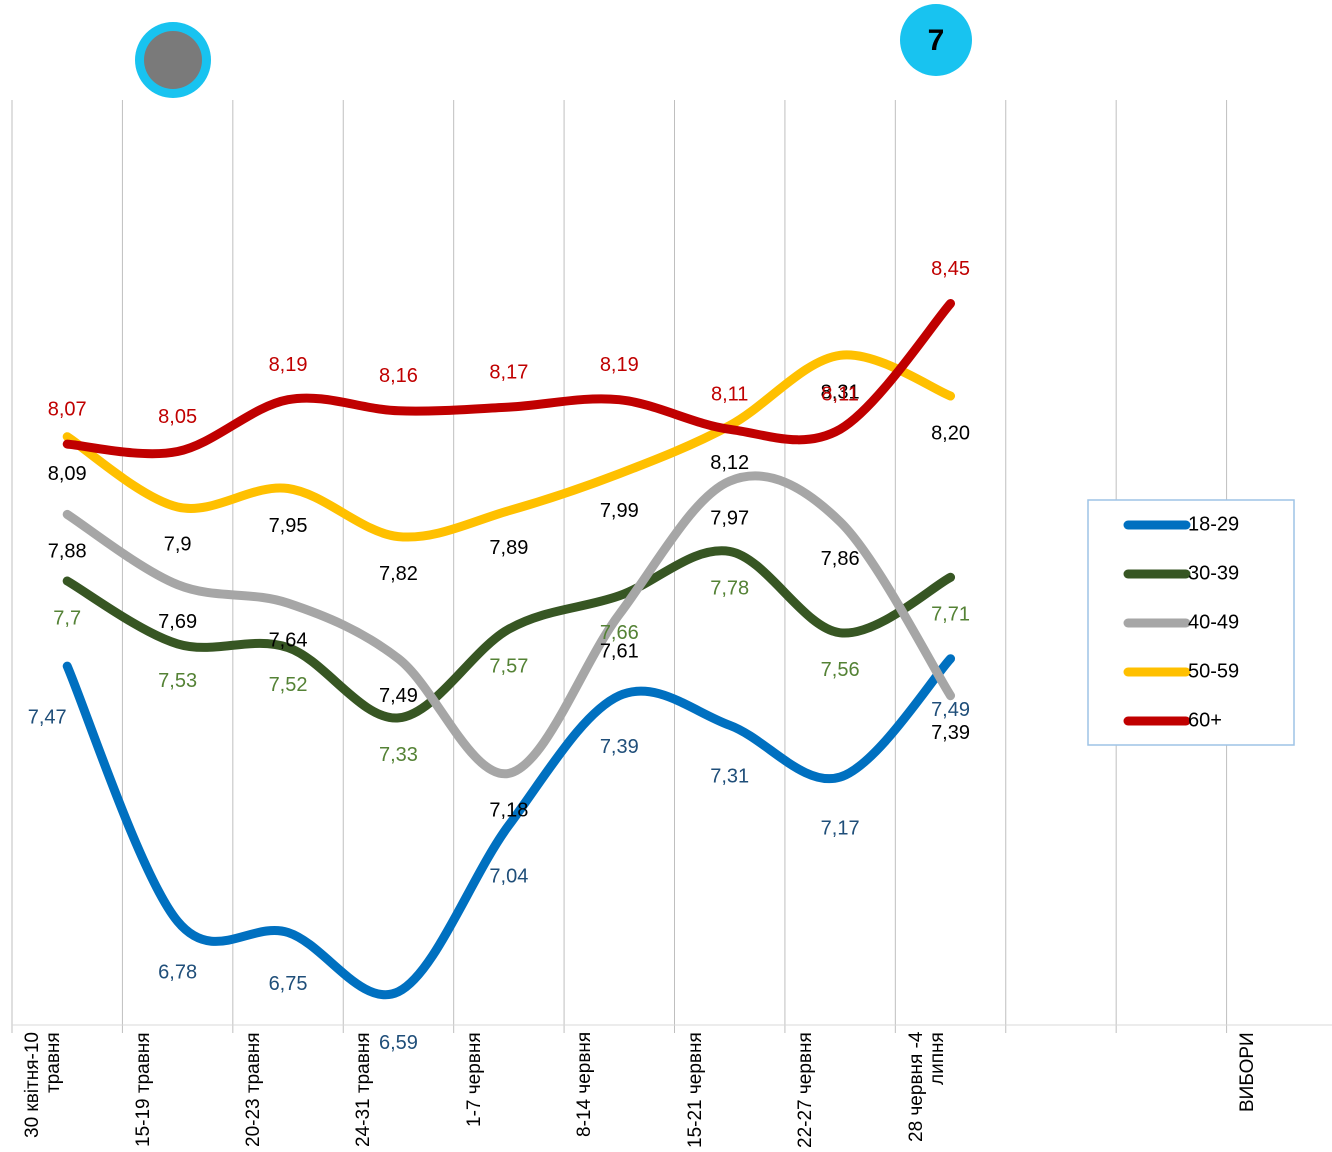 The image size is (1332, 1152). Describe the element at coordinates (926, 1087) in the screenshot. I see `x-tick-label: 28 червня -4 липня` at that location.